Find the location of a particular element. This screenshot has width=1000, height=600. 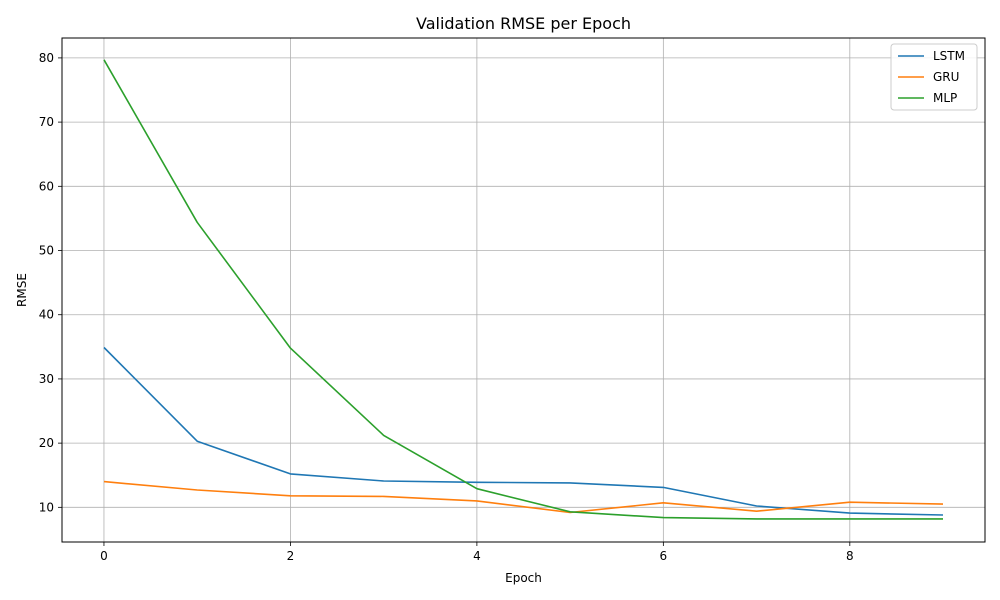

y-tick-label: 40 is located at coordinates (46, 315).